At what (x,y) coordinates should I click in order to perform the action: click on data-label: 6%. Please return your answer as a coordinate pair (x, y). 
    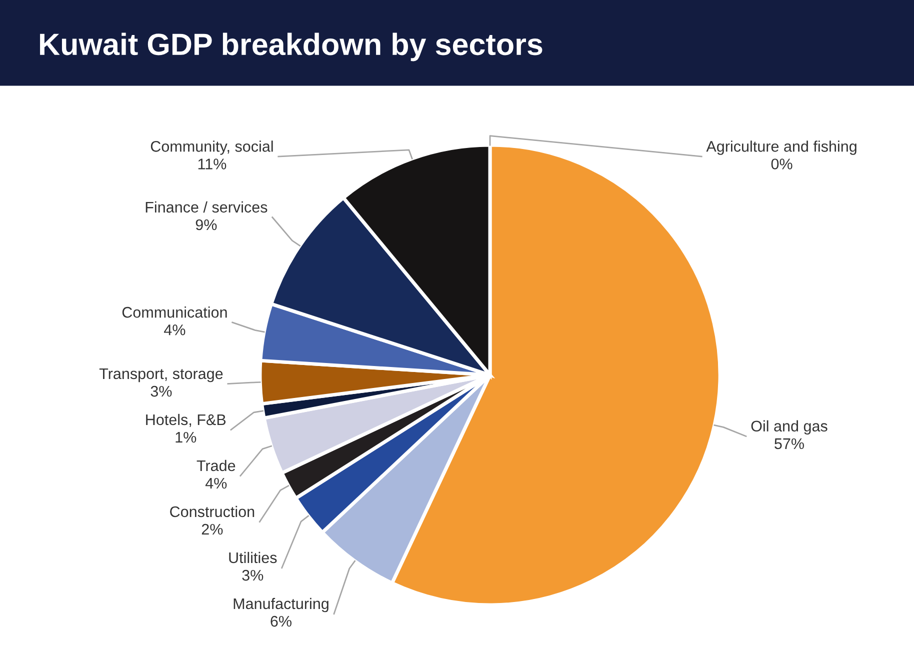
    Looking at the image, I should click on (281, 621).